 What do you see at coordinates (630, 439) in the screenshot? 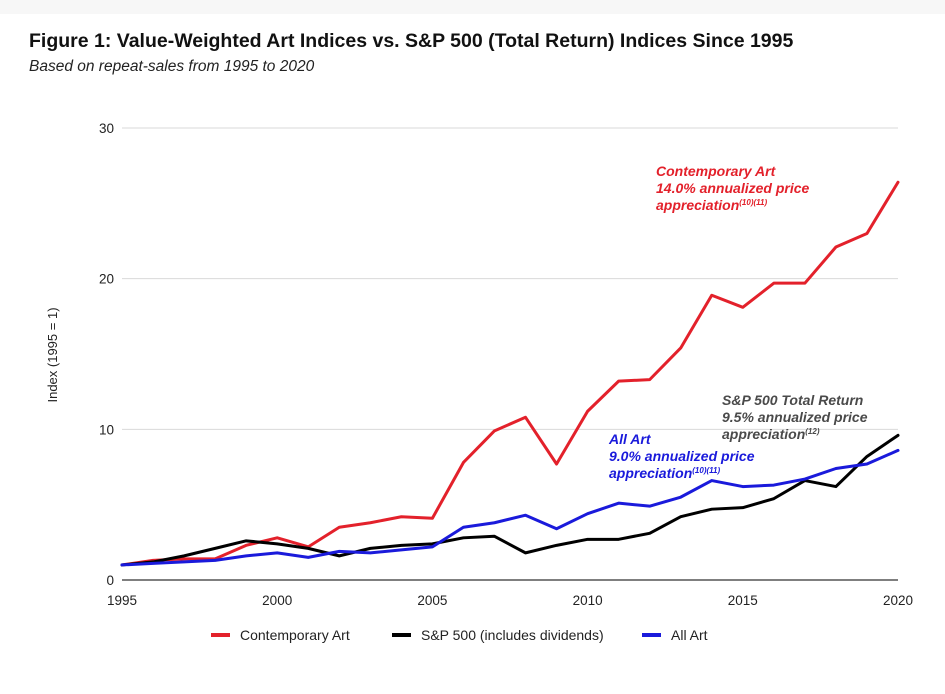
I see `annotation-line: All Art` at bounding box center [630, 439].